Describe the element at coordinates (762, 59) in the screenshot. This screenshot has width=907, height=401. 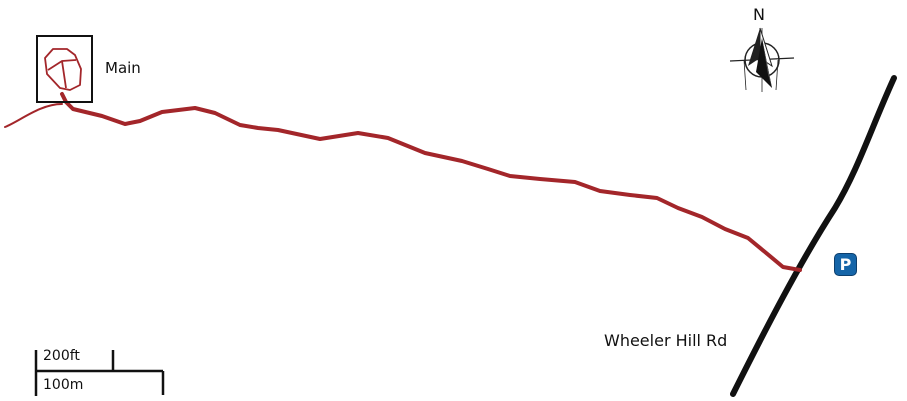
I see `compass-rose-icon` at that location.